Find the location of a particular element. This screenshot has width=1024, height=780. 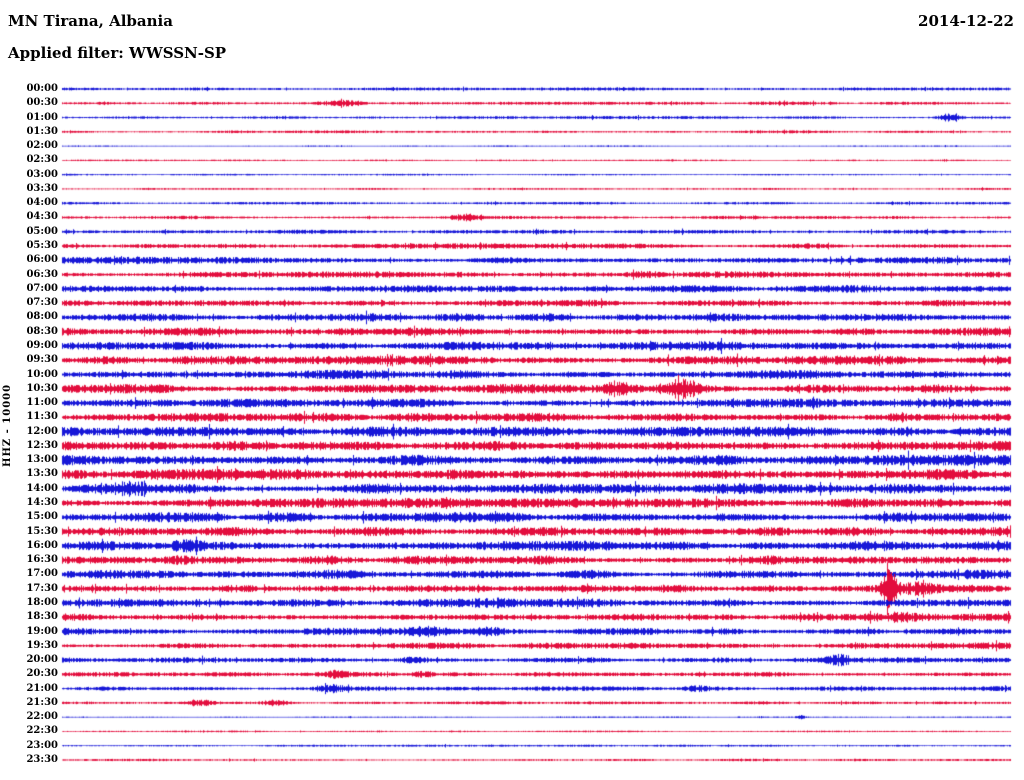

time-label: 00:00 is located at coordinates (42, 88).